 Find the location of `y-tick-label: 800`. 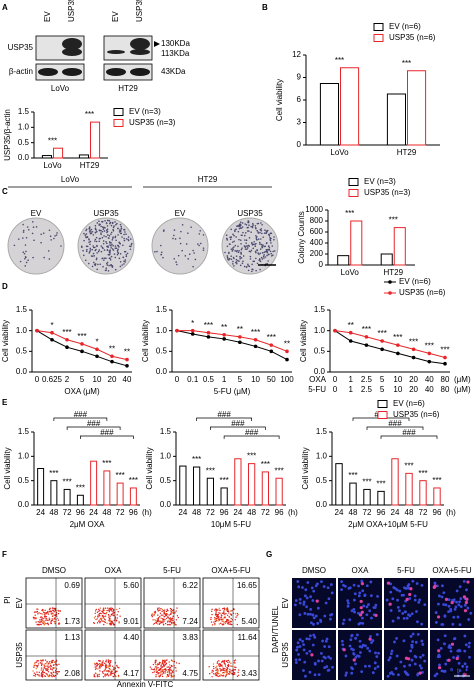

y-tick-label: 800 is located at coordinates (317, 220).